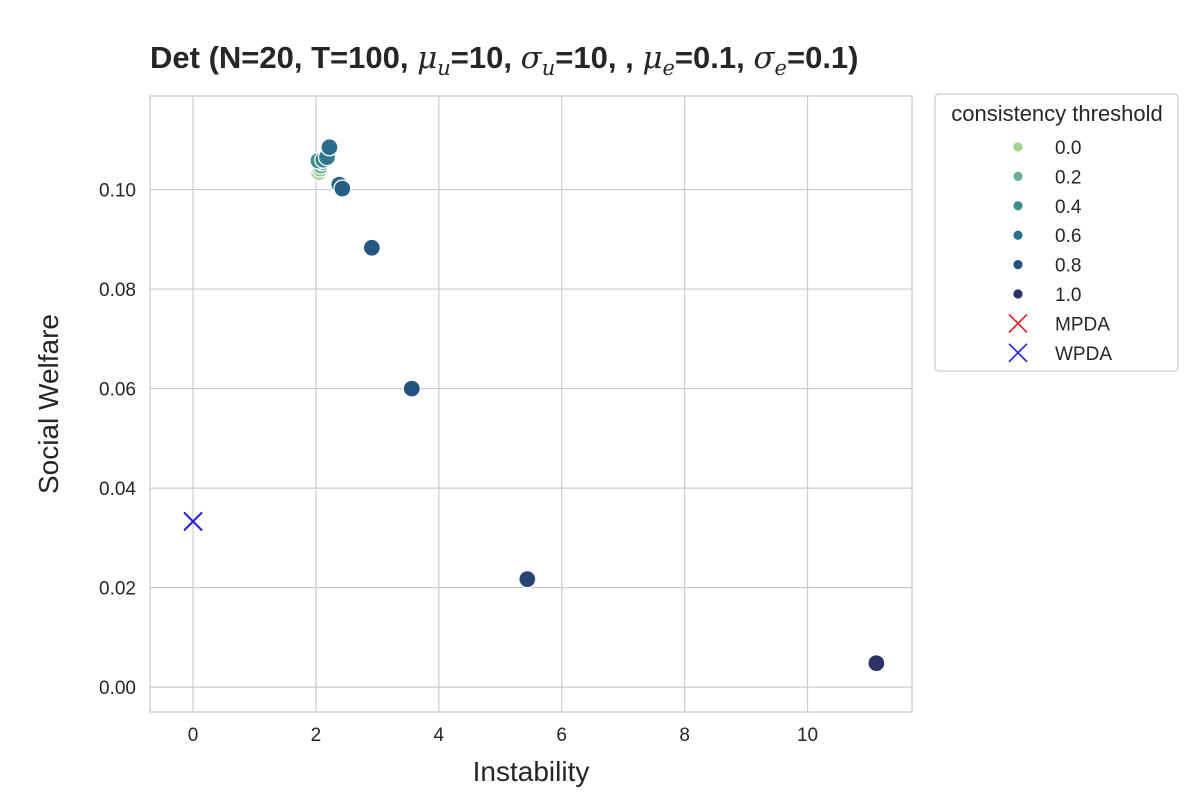 The height and width of the screenshot is (800, 1200). I want to click on x-tick-label: 2, so click(316, 735).